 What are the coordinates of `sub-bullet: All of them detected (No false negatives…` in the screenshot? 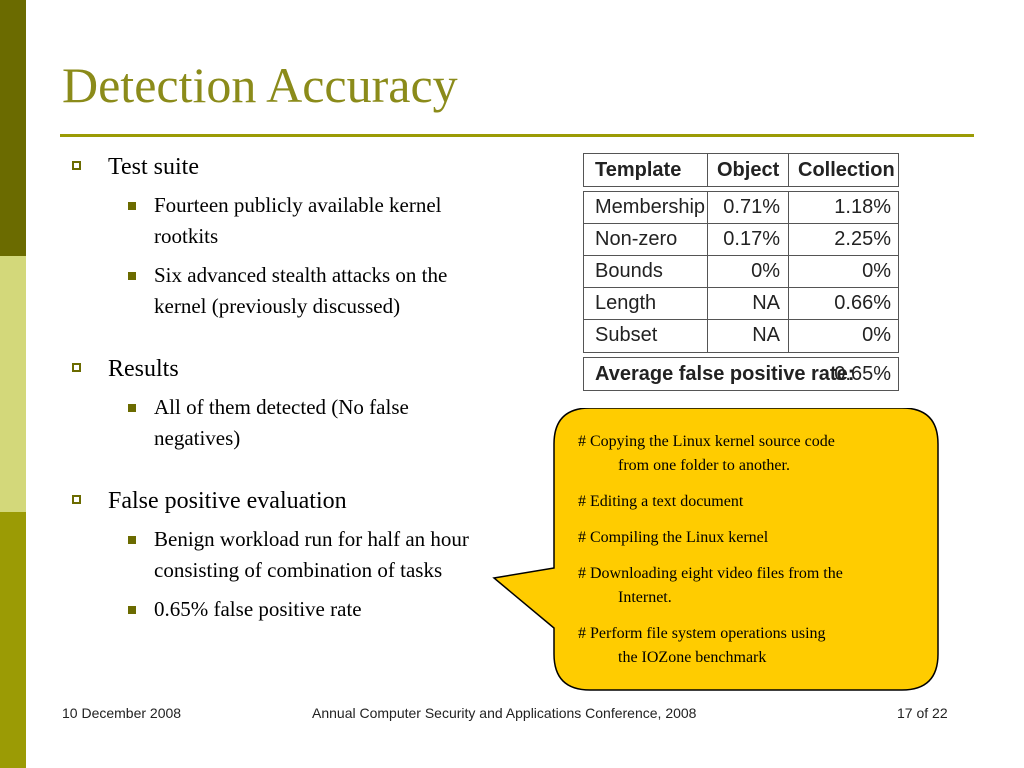 It's located at (282, 423).